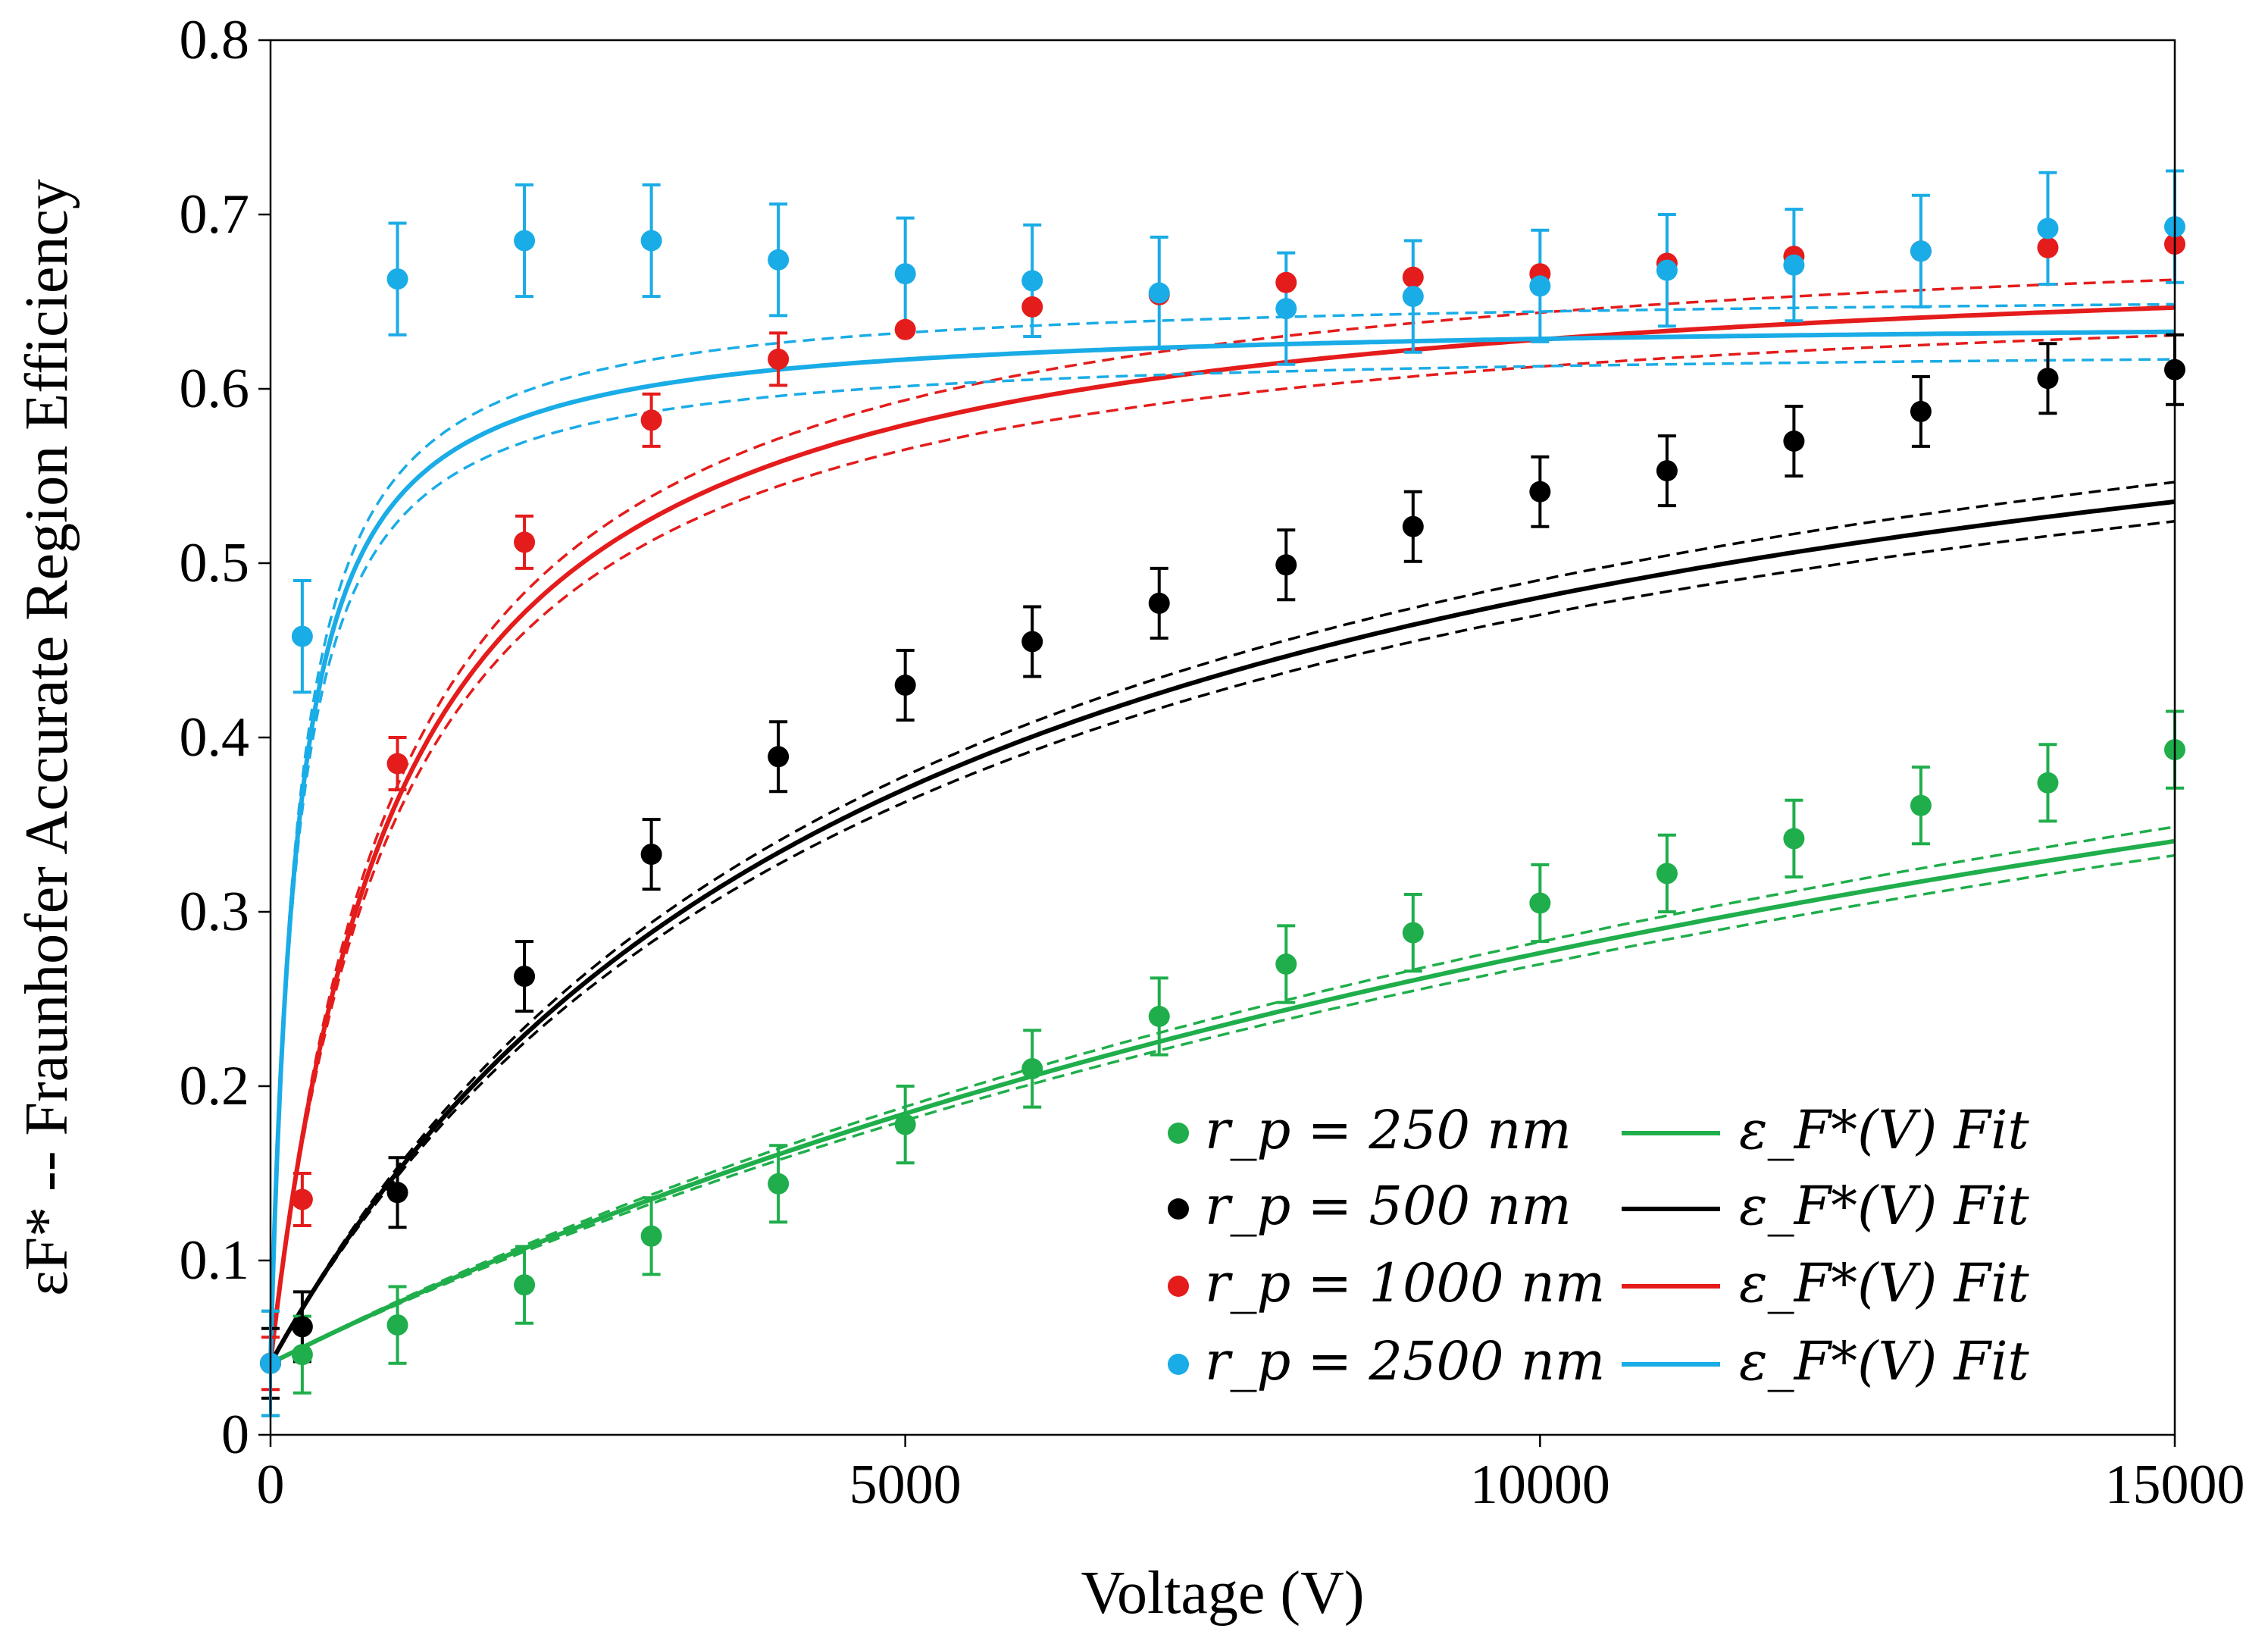 This screenshot has height=1644, width=2268. I want to click on y-tick-label-3: 0.3, so click(215, 912).